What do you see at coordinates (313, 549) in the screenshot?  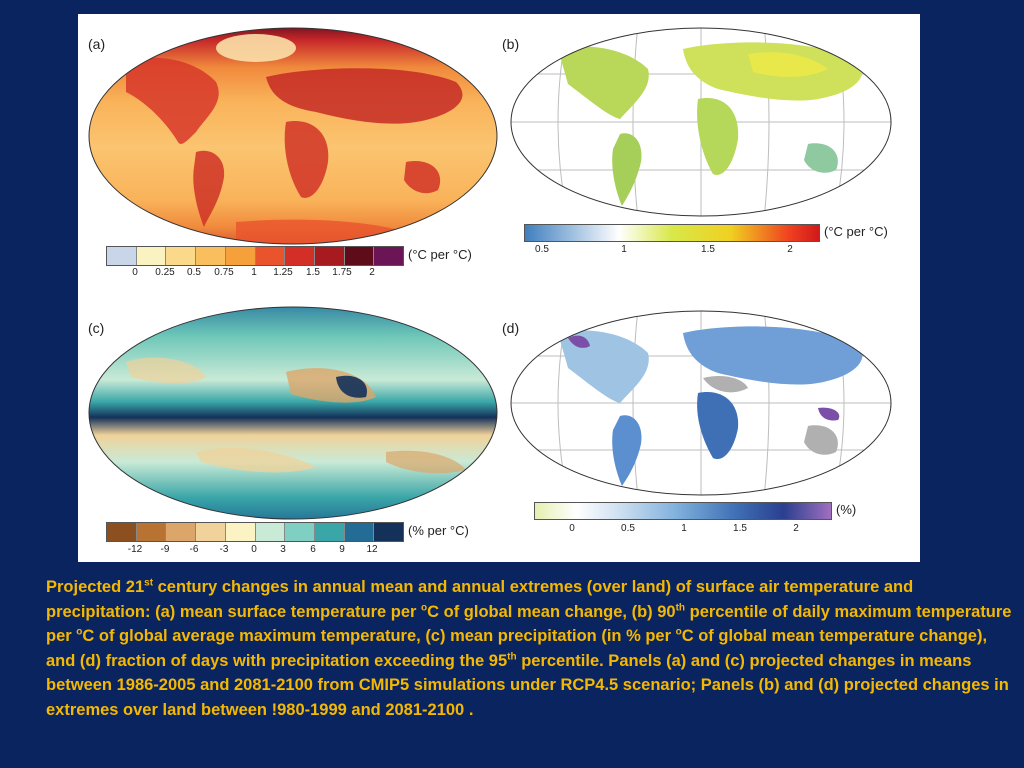 I see `panel-c-tick: 6` at bounding box center [313, 549].